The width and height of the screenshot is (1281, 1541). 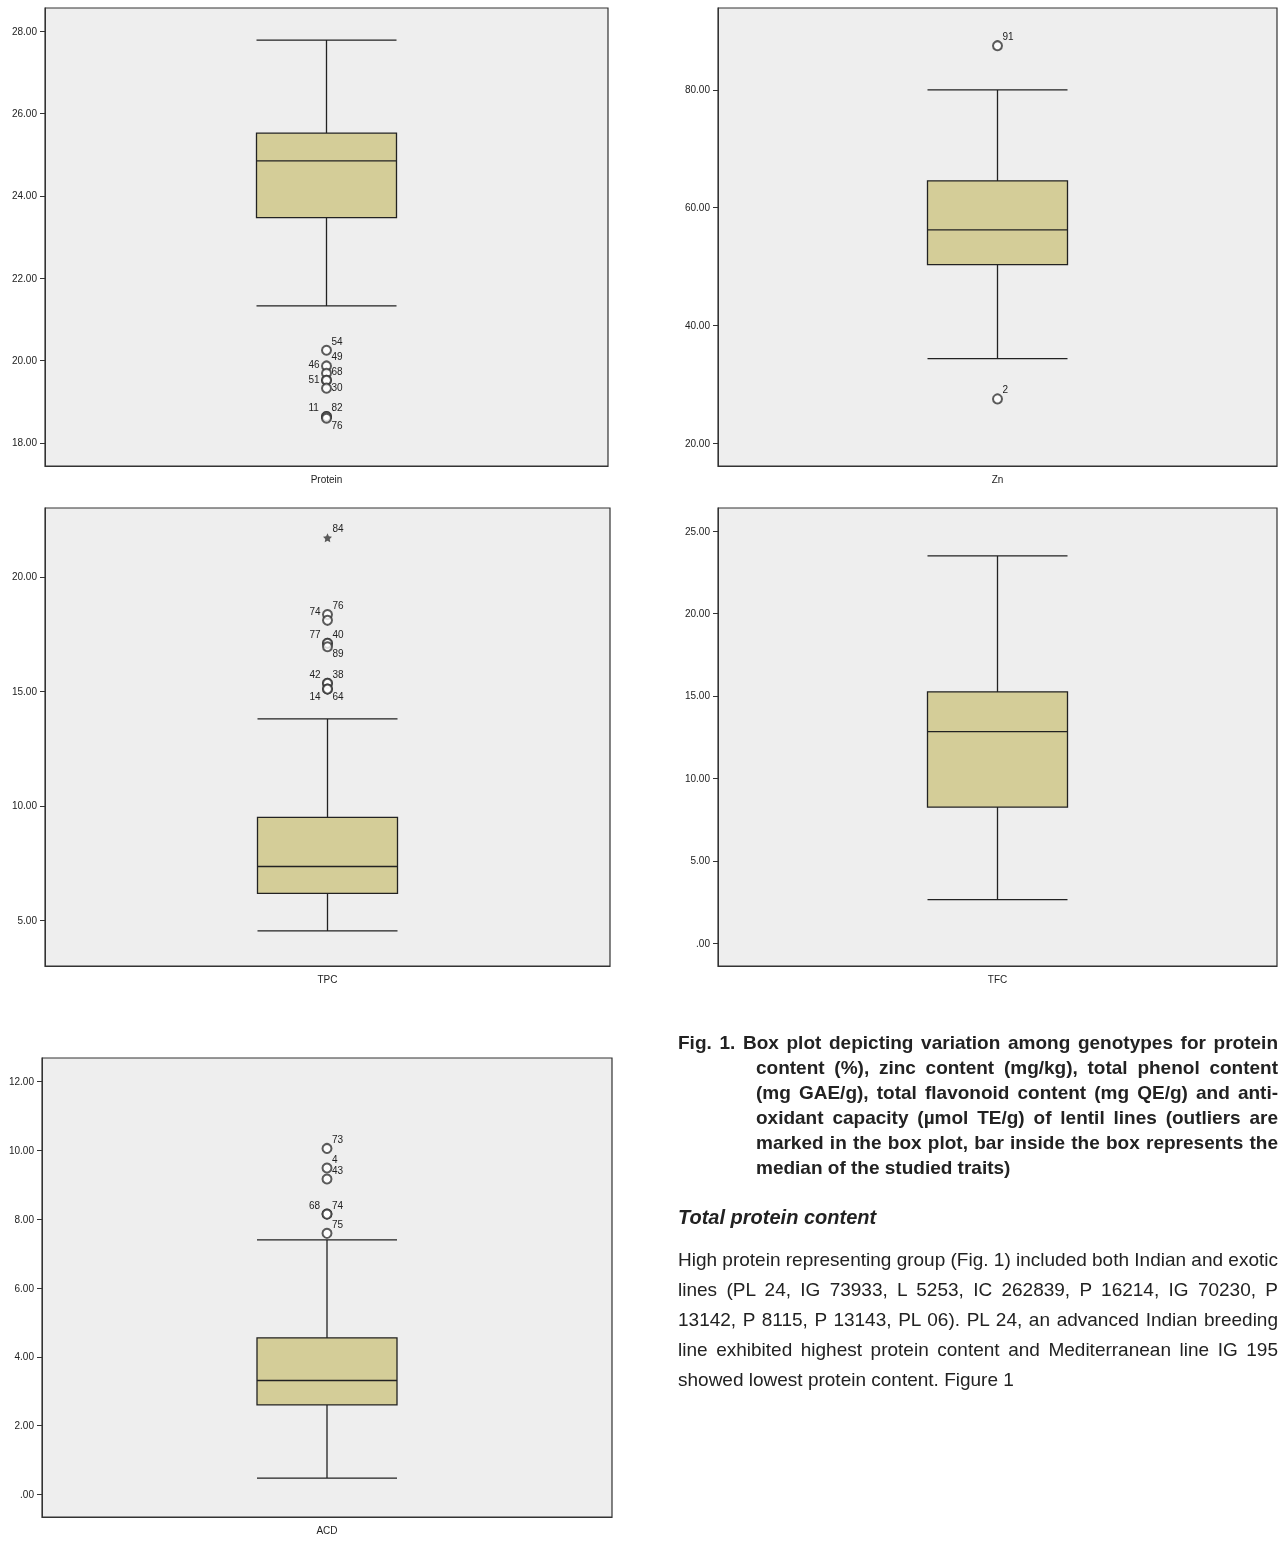 I want to click on annotation: 38, so click(x=338, y=674).